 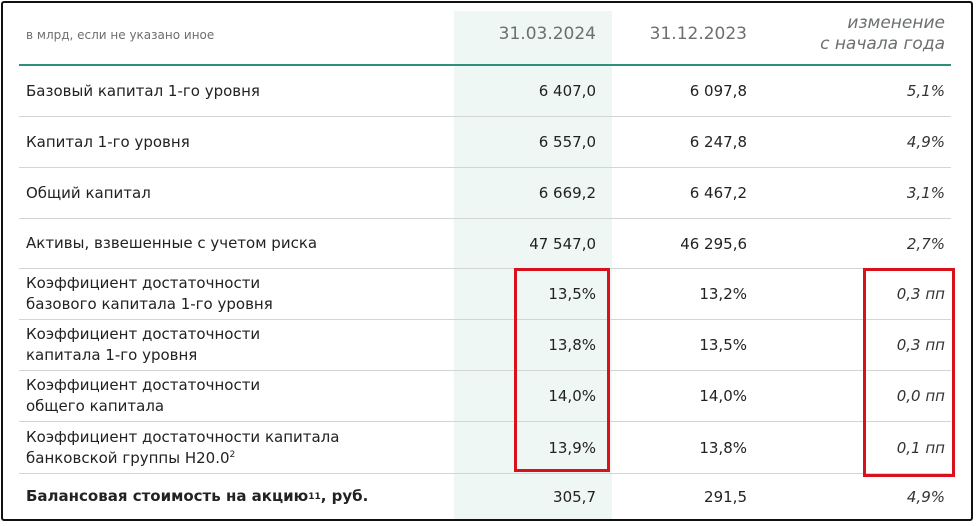 I want to click on value-31-03-2024: 6 407,0, so click(x=567, y=91).